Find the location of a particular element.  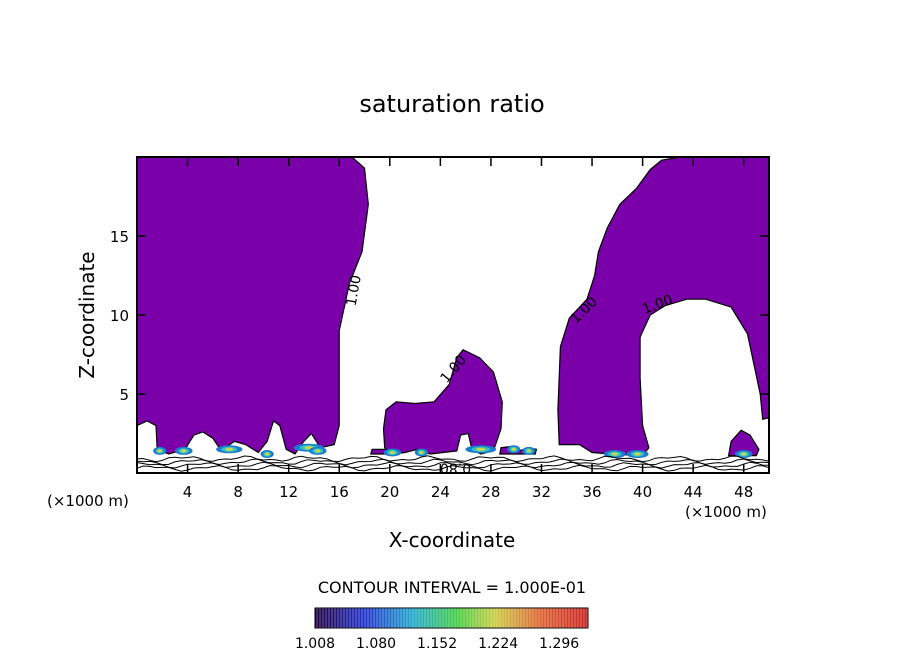

contour-interval-text: CONTOUR INTERVAL = 1.000E-01 is located at coordinates (452, 587).